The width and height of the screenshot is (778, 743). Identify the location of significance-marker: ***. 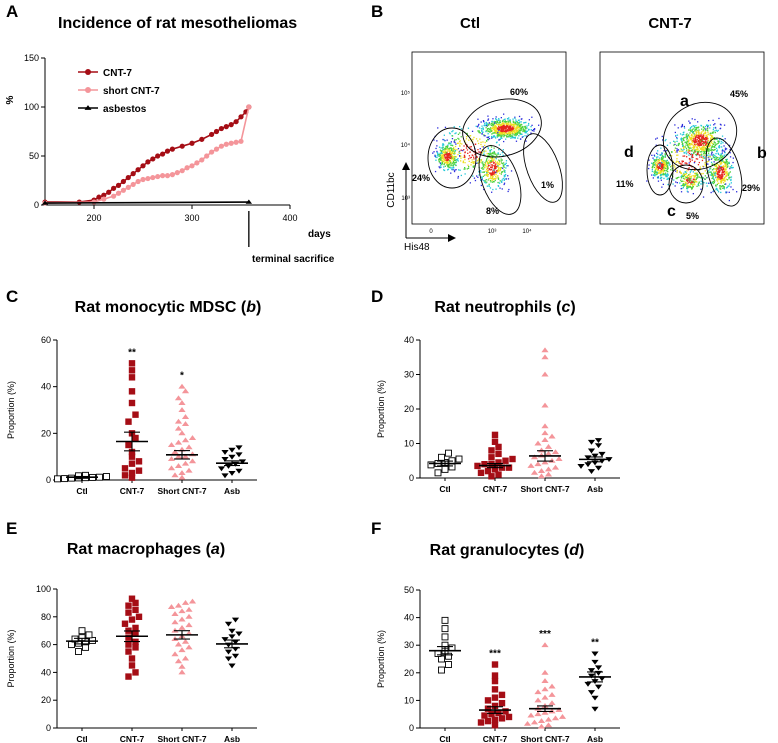
(495, 654).